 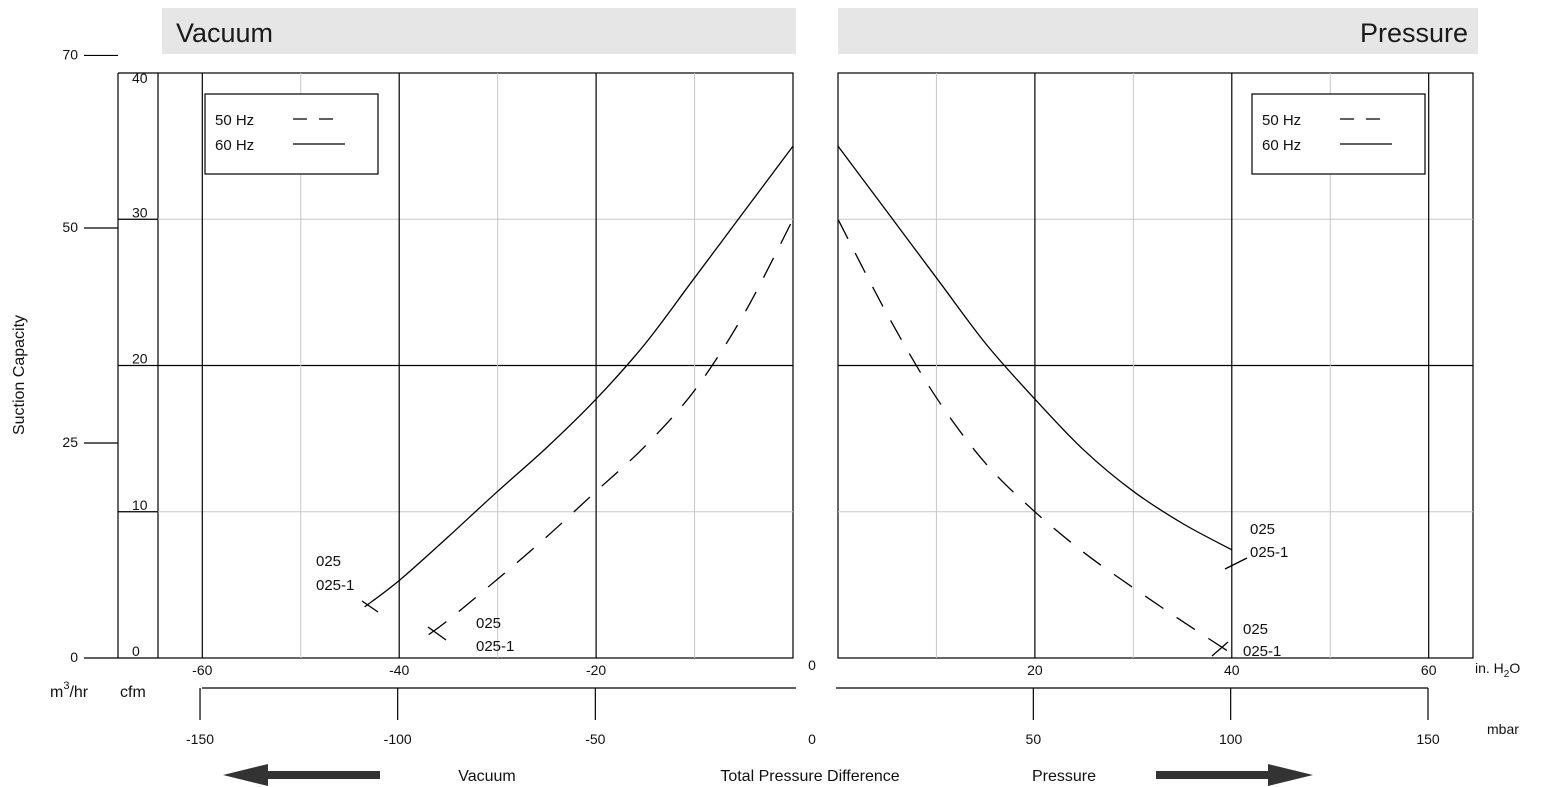 I want to click on vacuum-legend-box, so click(x=291, y=134).